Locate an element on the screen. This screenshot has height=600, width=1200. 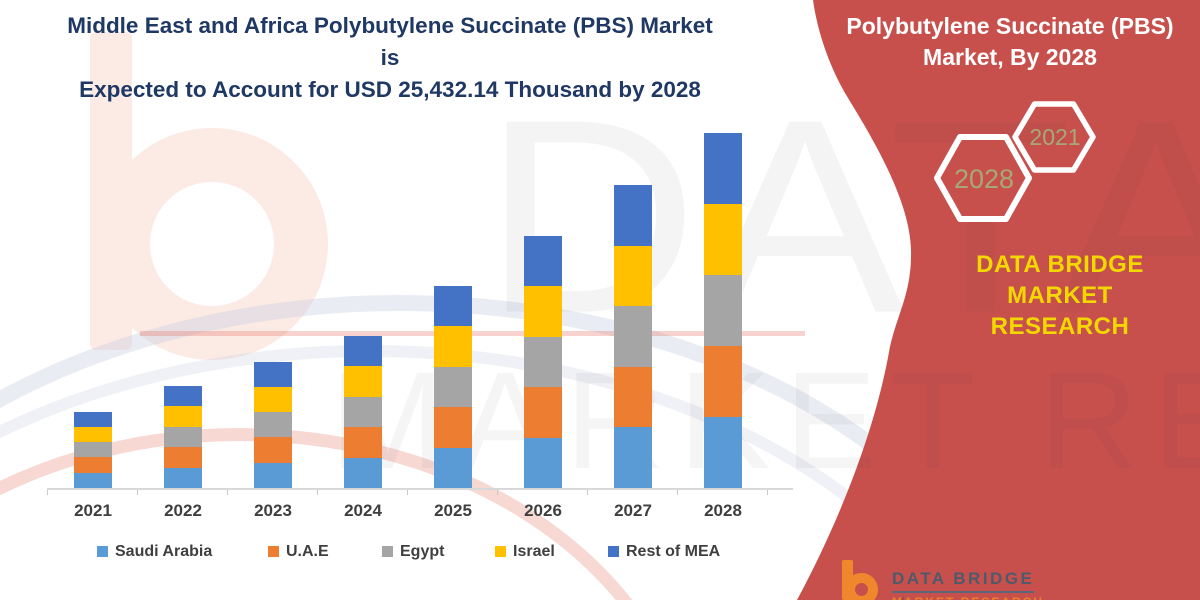
bar-2021 is located at coordinates (93, 449).